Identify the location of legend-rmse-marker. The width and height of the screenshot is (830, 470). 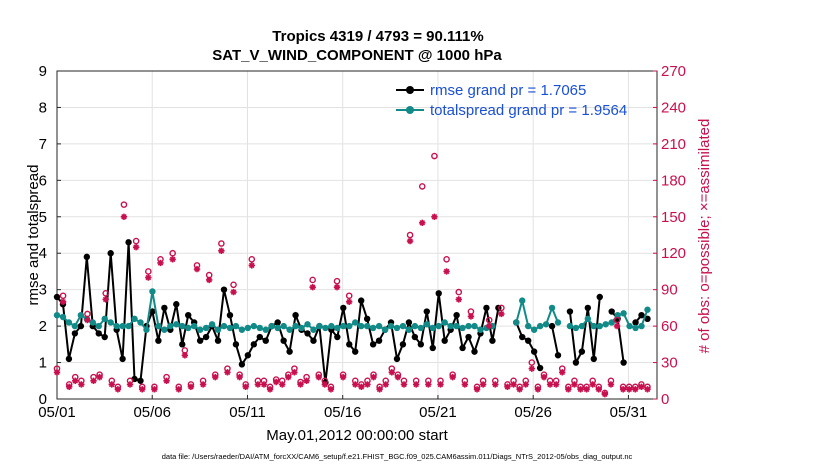
(410, 90).